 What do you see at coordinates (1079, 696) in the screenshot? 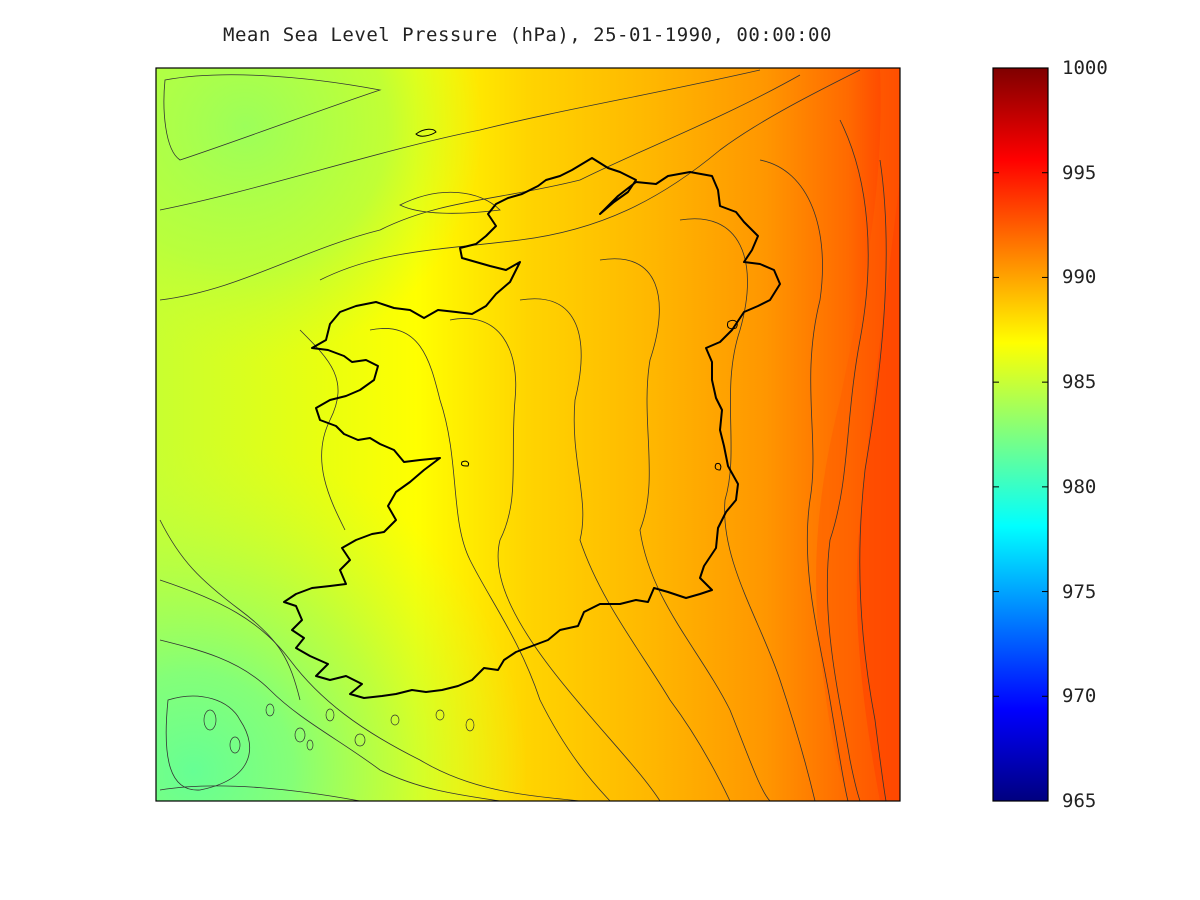
I see `colorbar-tick-label: 970` at bounding box center [1079, 696].